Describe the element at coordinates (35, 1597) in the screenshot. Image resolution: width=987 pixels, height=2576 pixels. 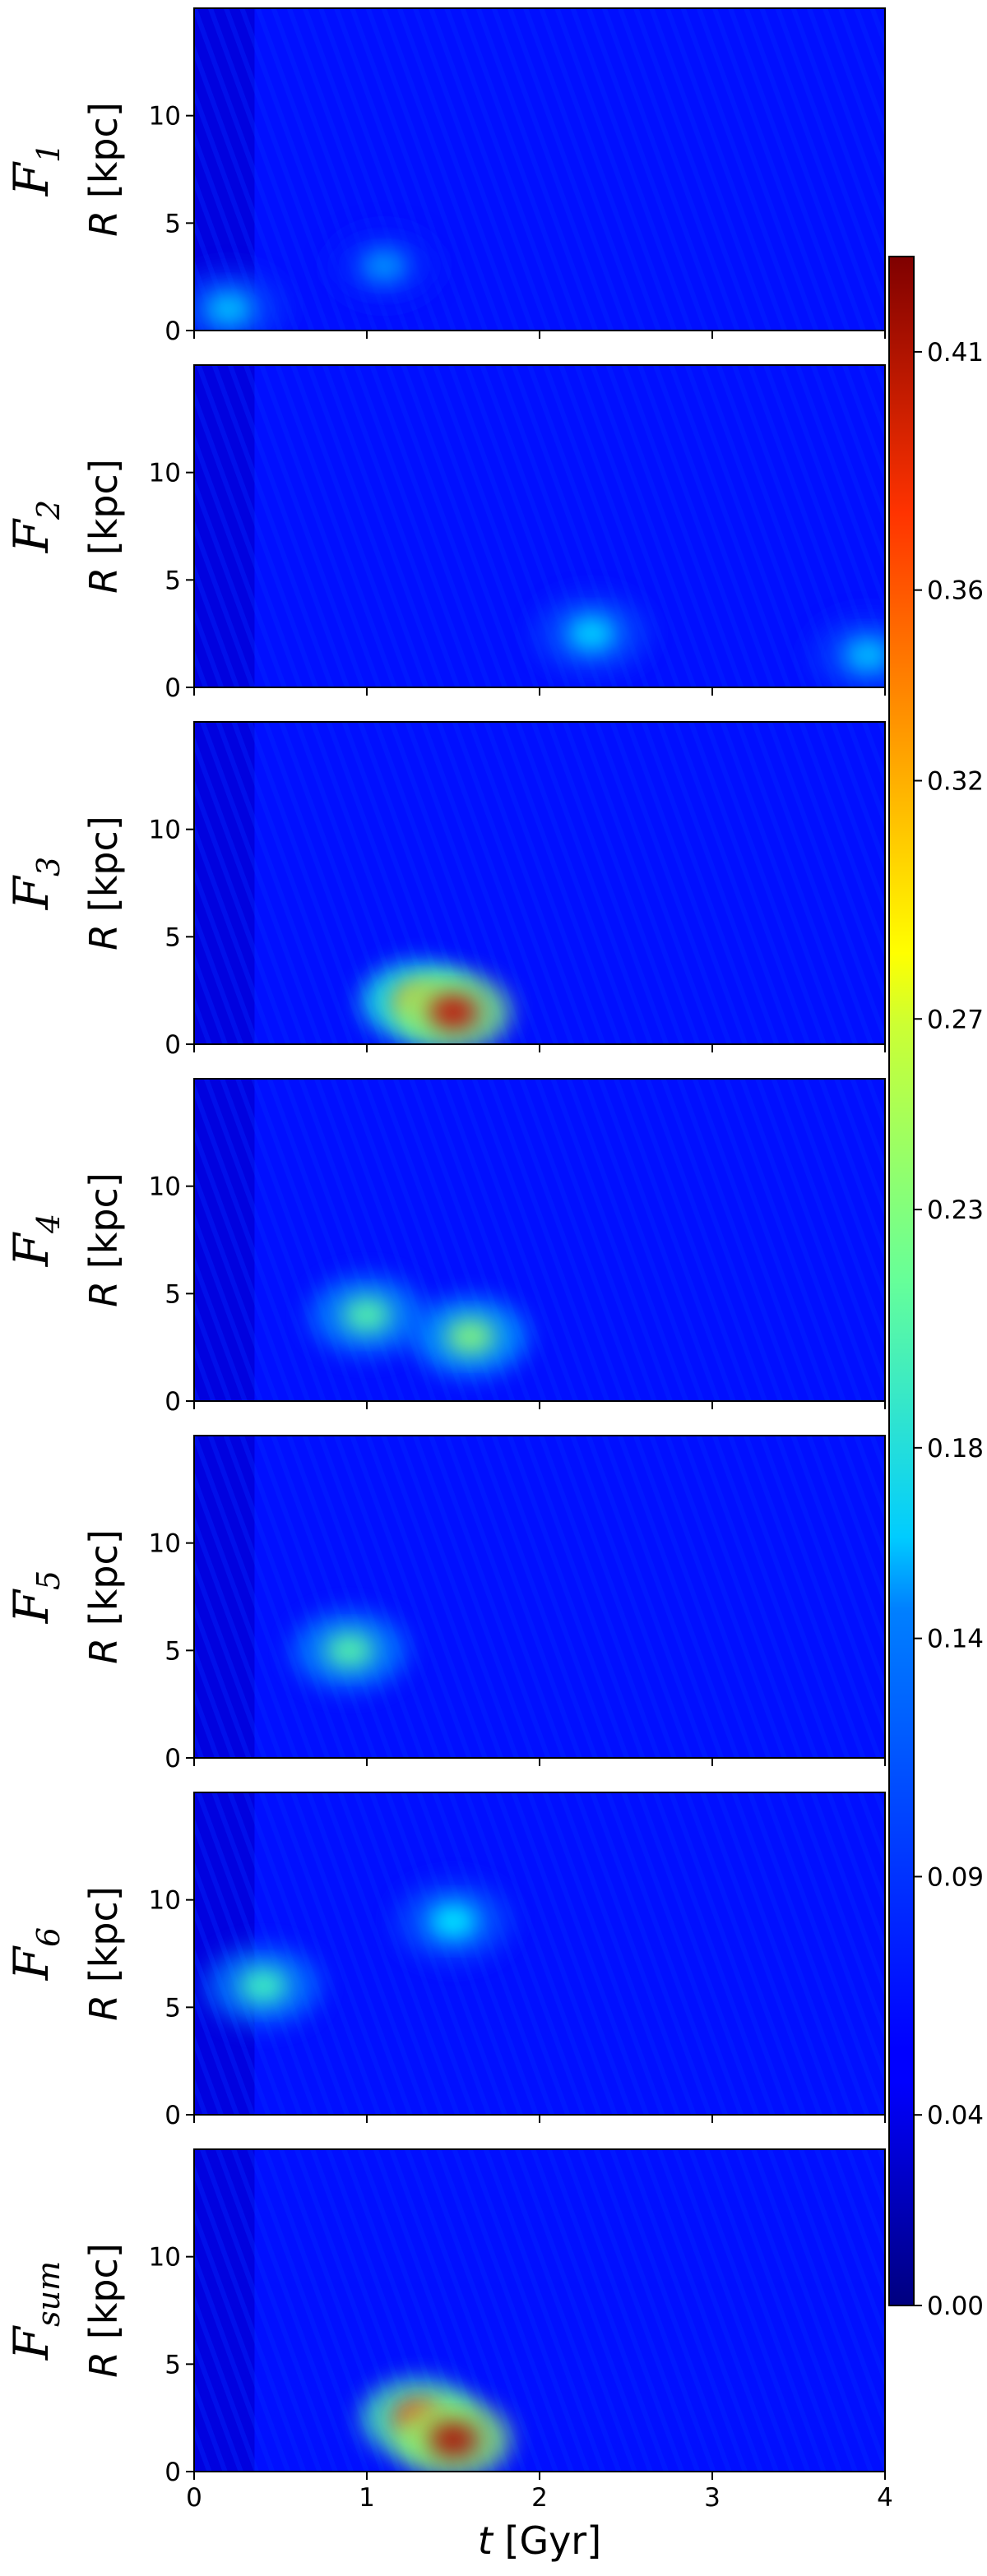
I see `panel-label: F5` at that location.